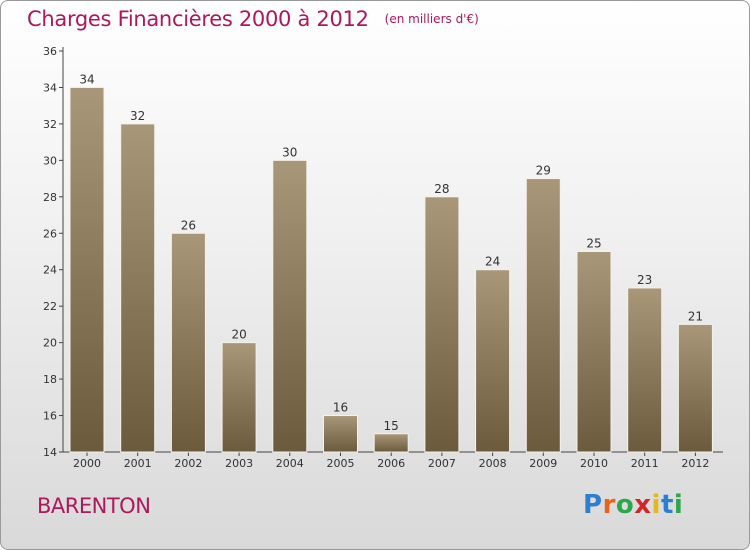 The width and height of the screenshot is (750, 550). Describe the element at coordinates (50, 379) in the screenshot. I see `y-tick-label: 18` at that location.